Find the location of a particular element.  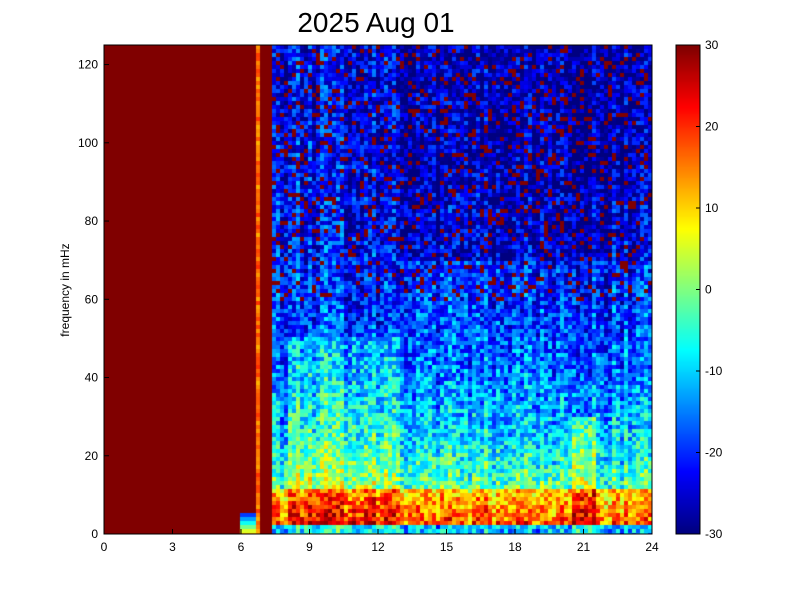

chart-title: 2025 Aug 01 is located at coordinates (375, 22).